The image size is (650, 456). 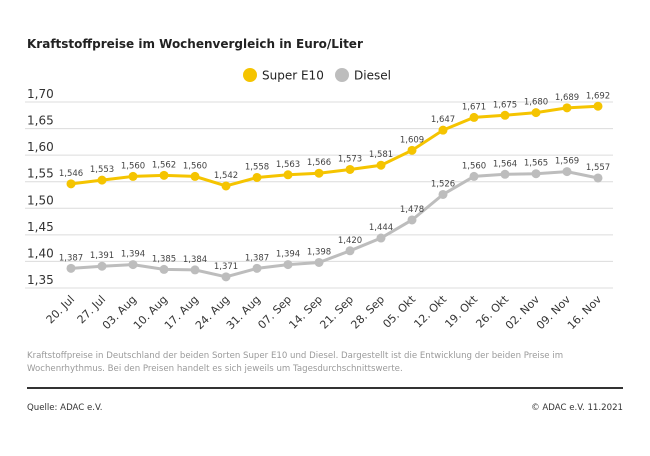 What do you see at coordinates (474, 107) in the screenshot?
I see `data-label: 1,671` at bounding box center [474, 107].